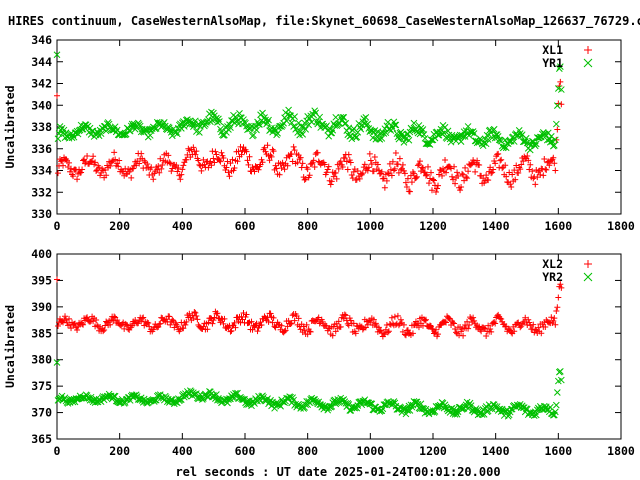  I want to click on y-tick-label: 340, so click(41, 105).